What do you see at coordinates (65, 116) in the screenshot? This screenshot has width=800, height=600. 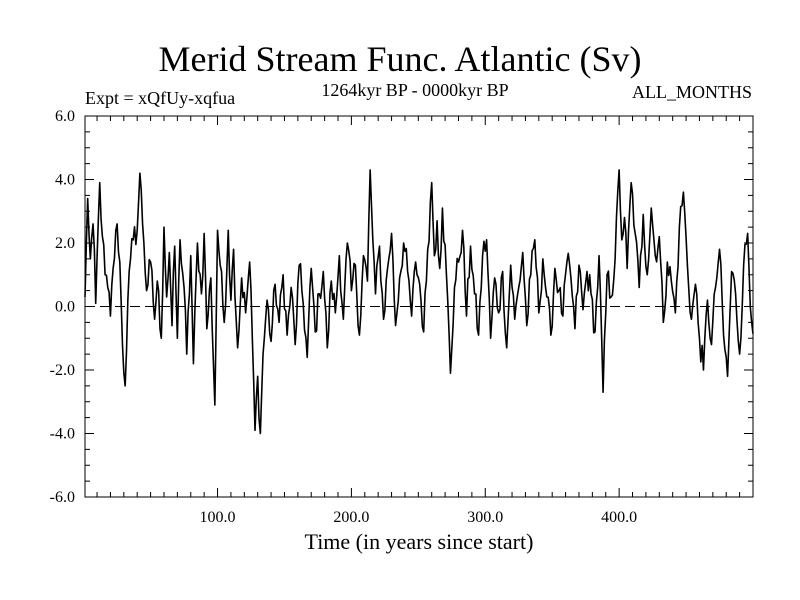 I see `y-tick-label: 6.0` at bounding box center [65, 116].